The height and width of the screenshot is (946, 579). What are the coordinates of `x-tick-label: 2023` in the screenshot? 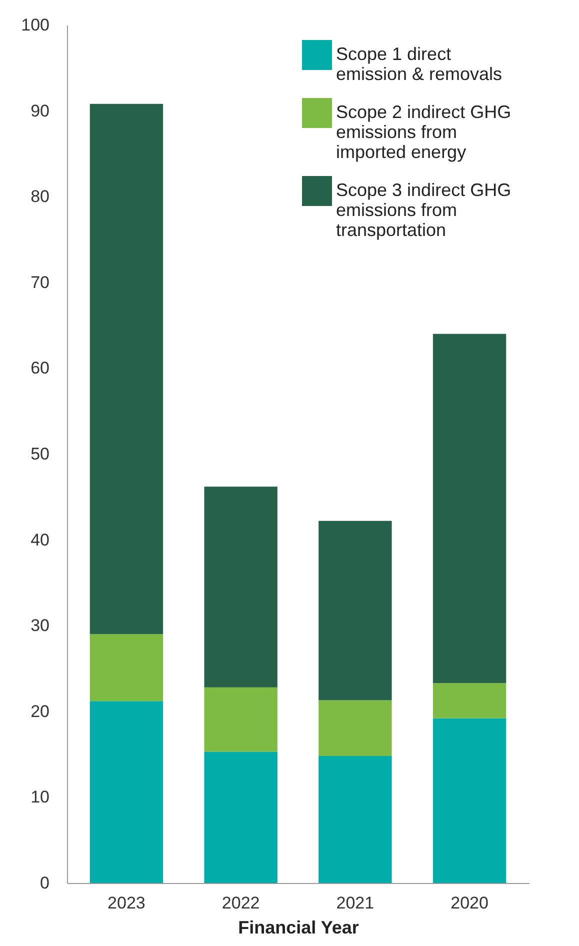 It's located at (127, 903).